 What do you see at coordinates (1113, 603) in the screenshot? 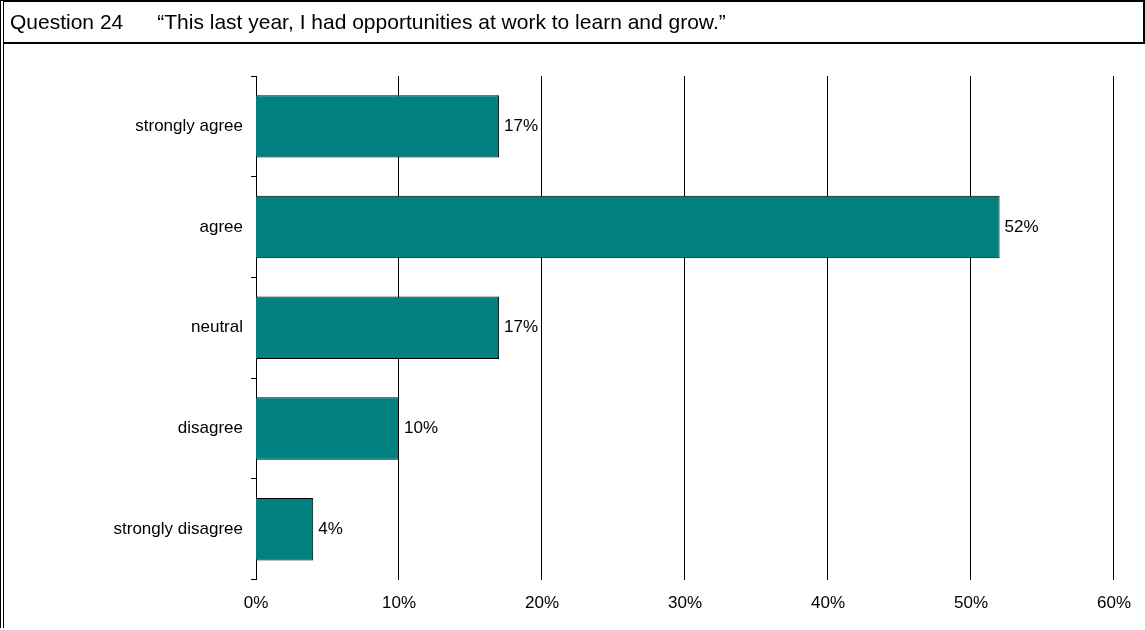
I see `x-tick-label: 60%` at bounding box center [1113, 603].